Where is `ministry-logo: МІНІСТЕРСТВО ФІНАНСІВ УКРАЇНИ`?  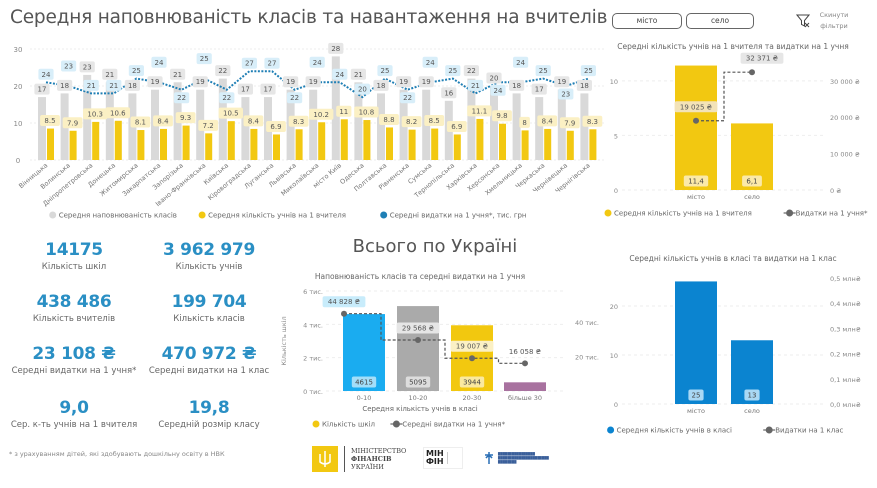 ministry-logo: МІНІСТЕРСТВО ФІНАНСІВ УКРАЇНИ is located at coordinates (359, 459).